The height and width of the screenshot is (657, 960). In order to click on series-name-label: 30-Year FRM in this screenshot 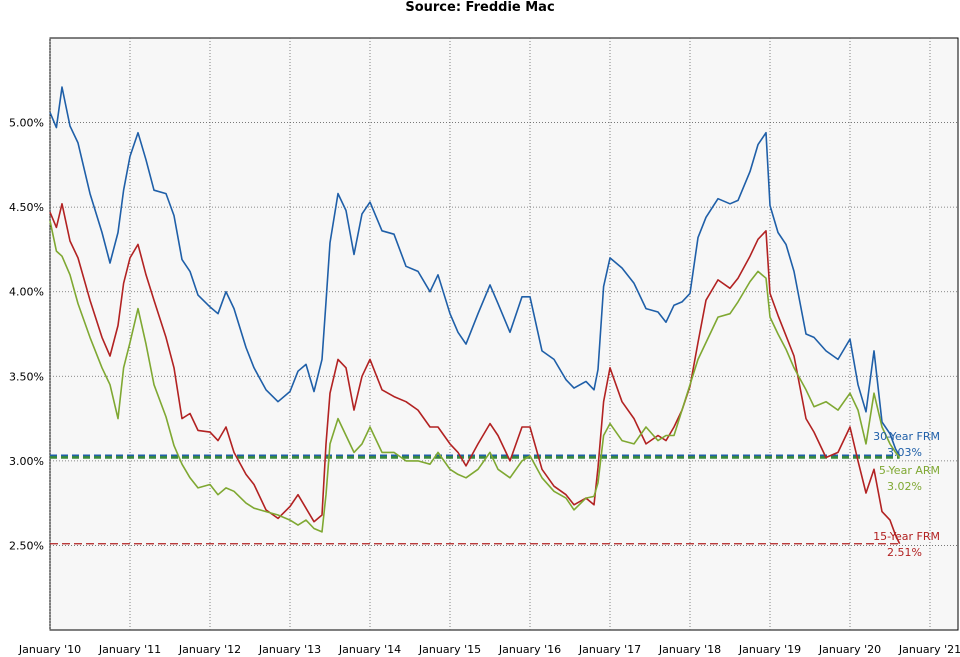, I will do `click(906, 436)`.